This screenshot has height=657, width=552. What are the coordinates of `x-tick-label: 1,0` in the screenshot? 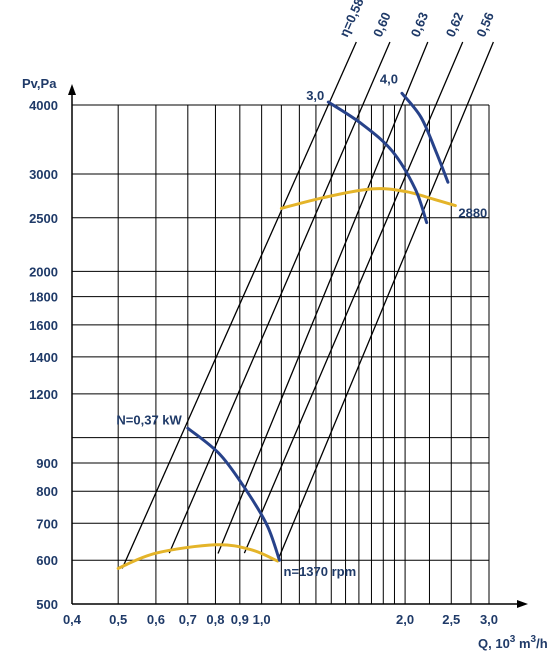 It's located at (262, 619).